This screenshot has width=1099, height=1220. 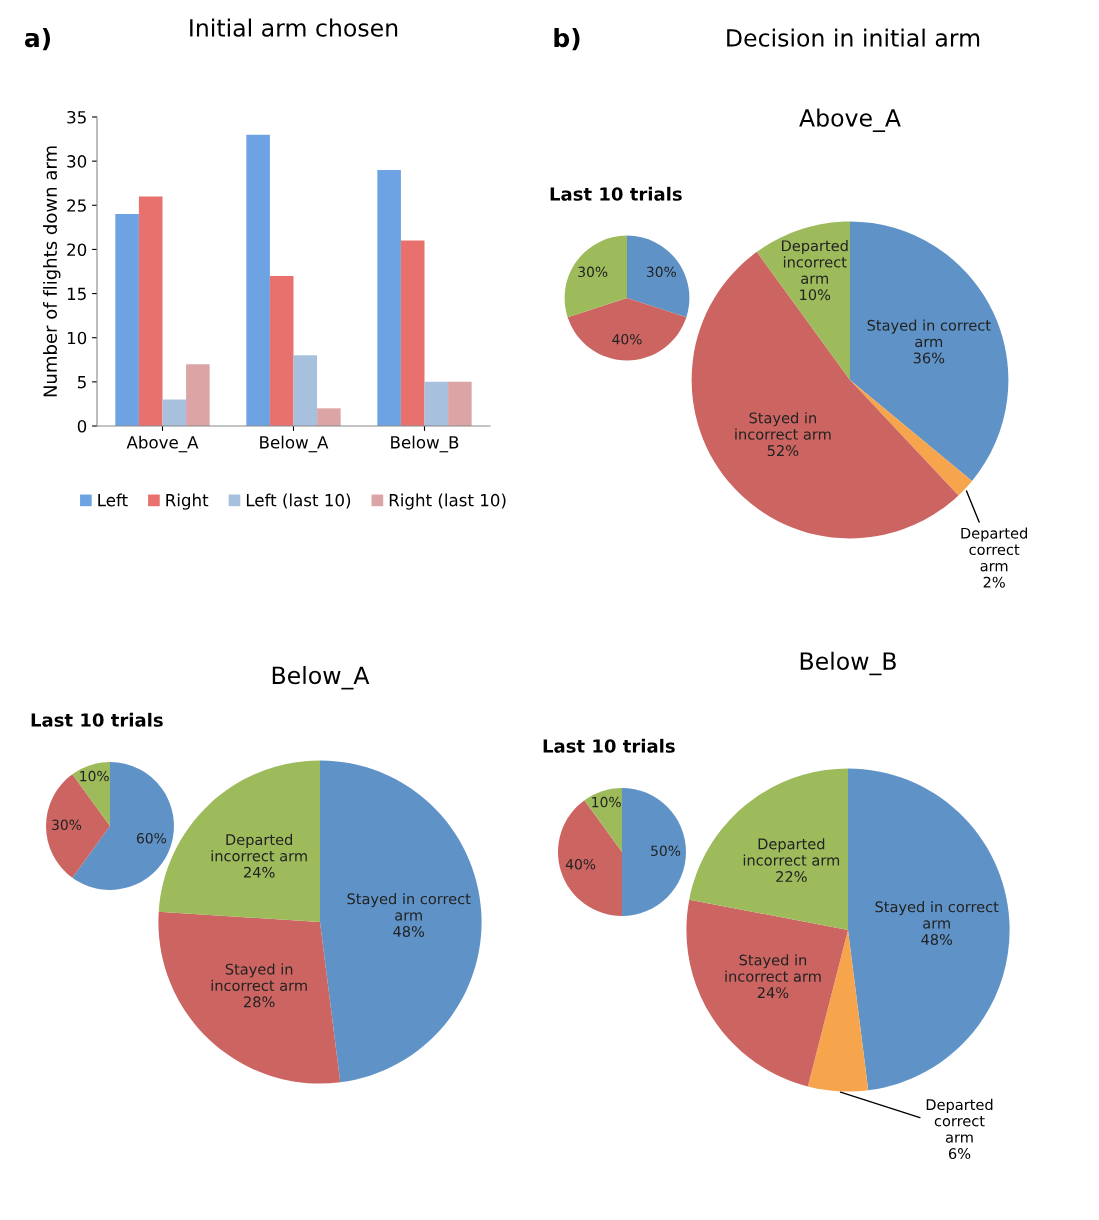 I want to click on legend-label: Right (last 10), so click(x=447, y=501).